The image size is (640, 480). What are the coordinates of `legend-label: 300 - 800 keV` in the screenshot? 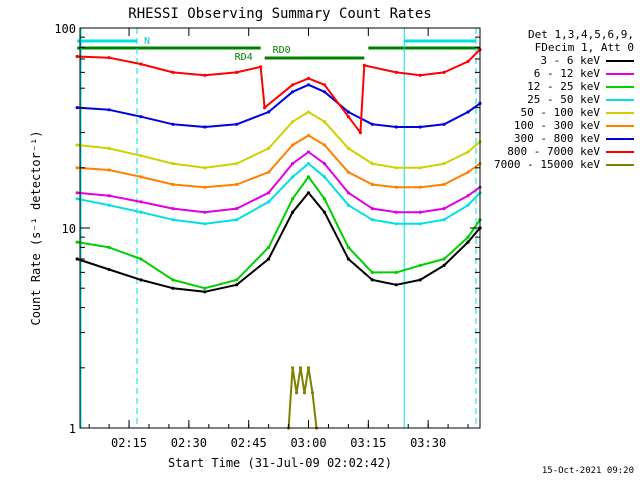 It's located at (556, 138).